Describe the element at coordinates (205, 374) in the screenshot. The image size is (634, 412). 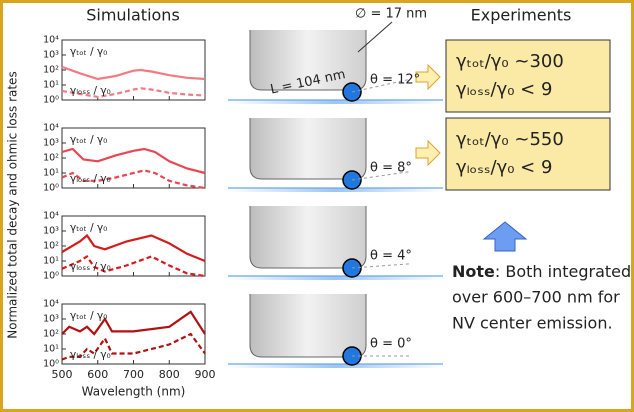
I see `x-tick-label: 900` at that location.